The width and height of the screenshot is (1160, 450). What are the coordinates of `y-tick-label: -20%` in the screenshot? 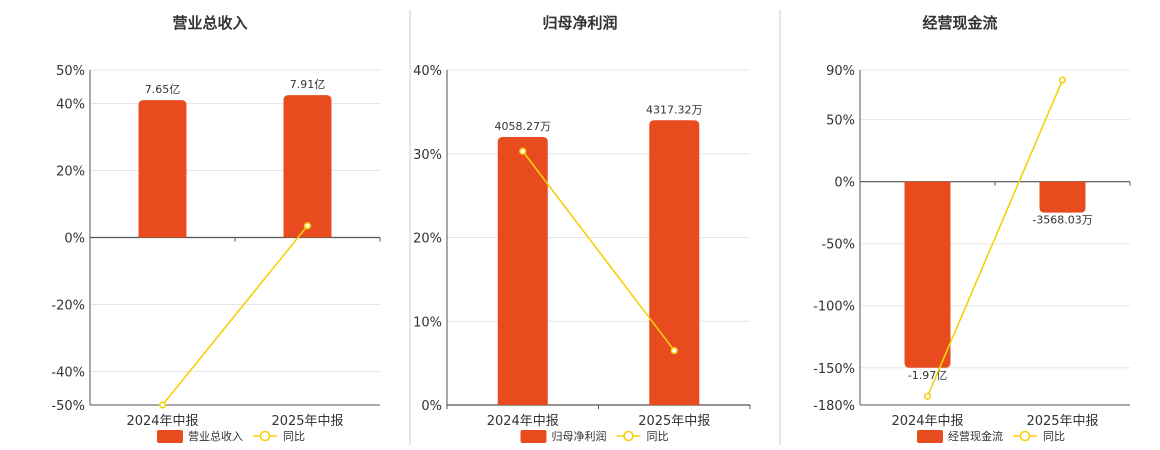 It's located at (68, 306).